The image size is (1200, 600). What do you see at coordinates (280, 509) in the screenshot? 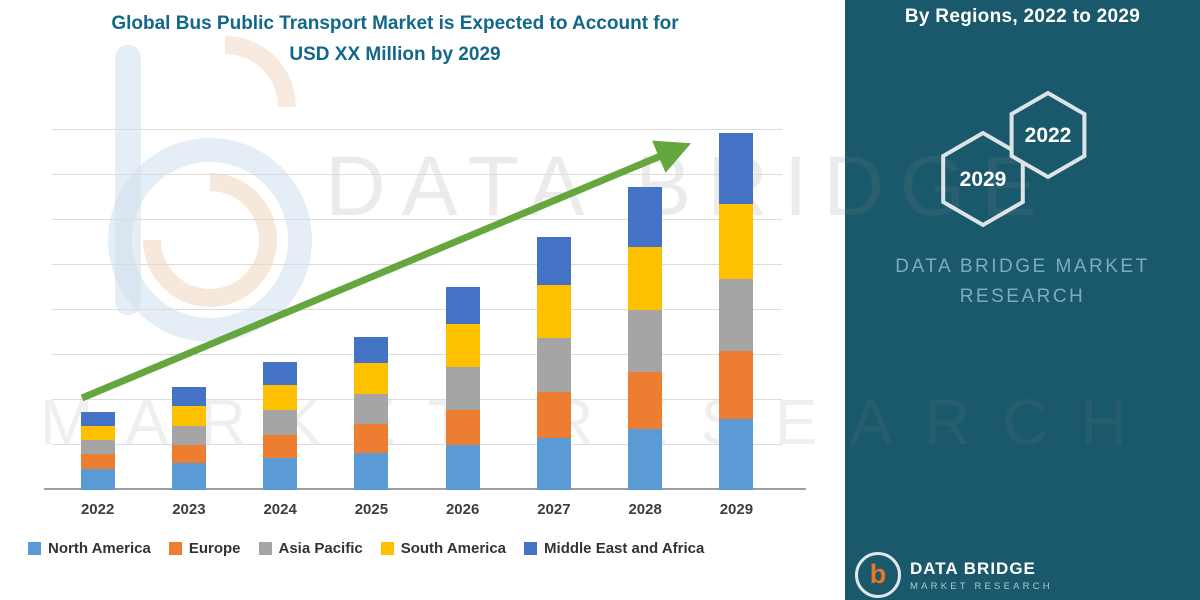
I see `x-label-2024: 2024` at bounding box center [280, 509].